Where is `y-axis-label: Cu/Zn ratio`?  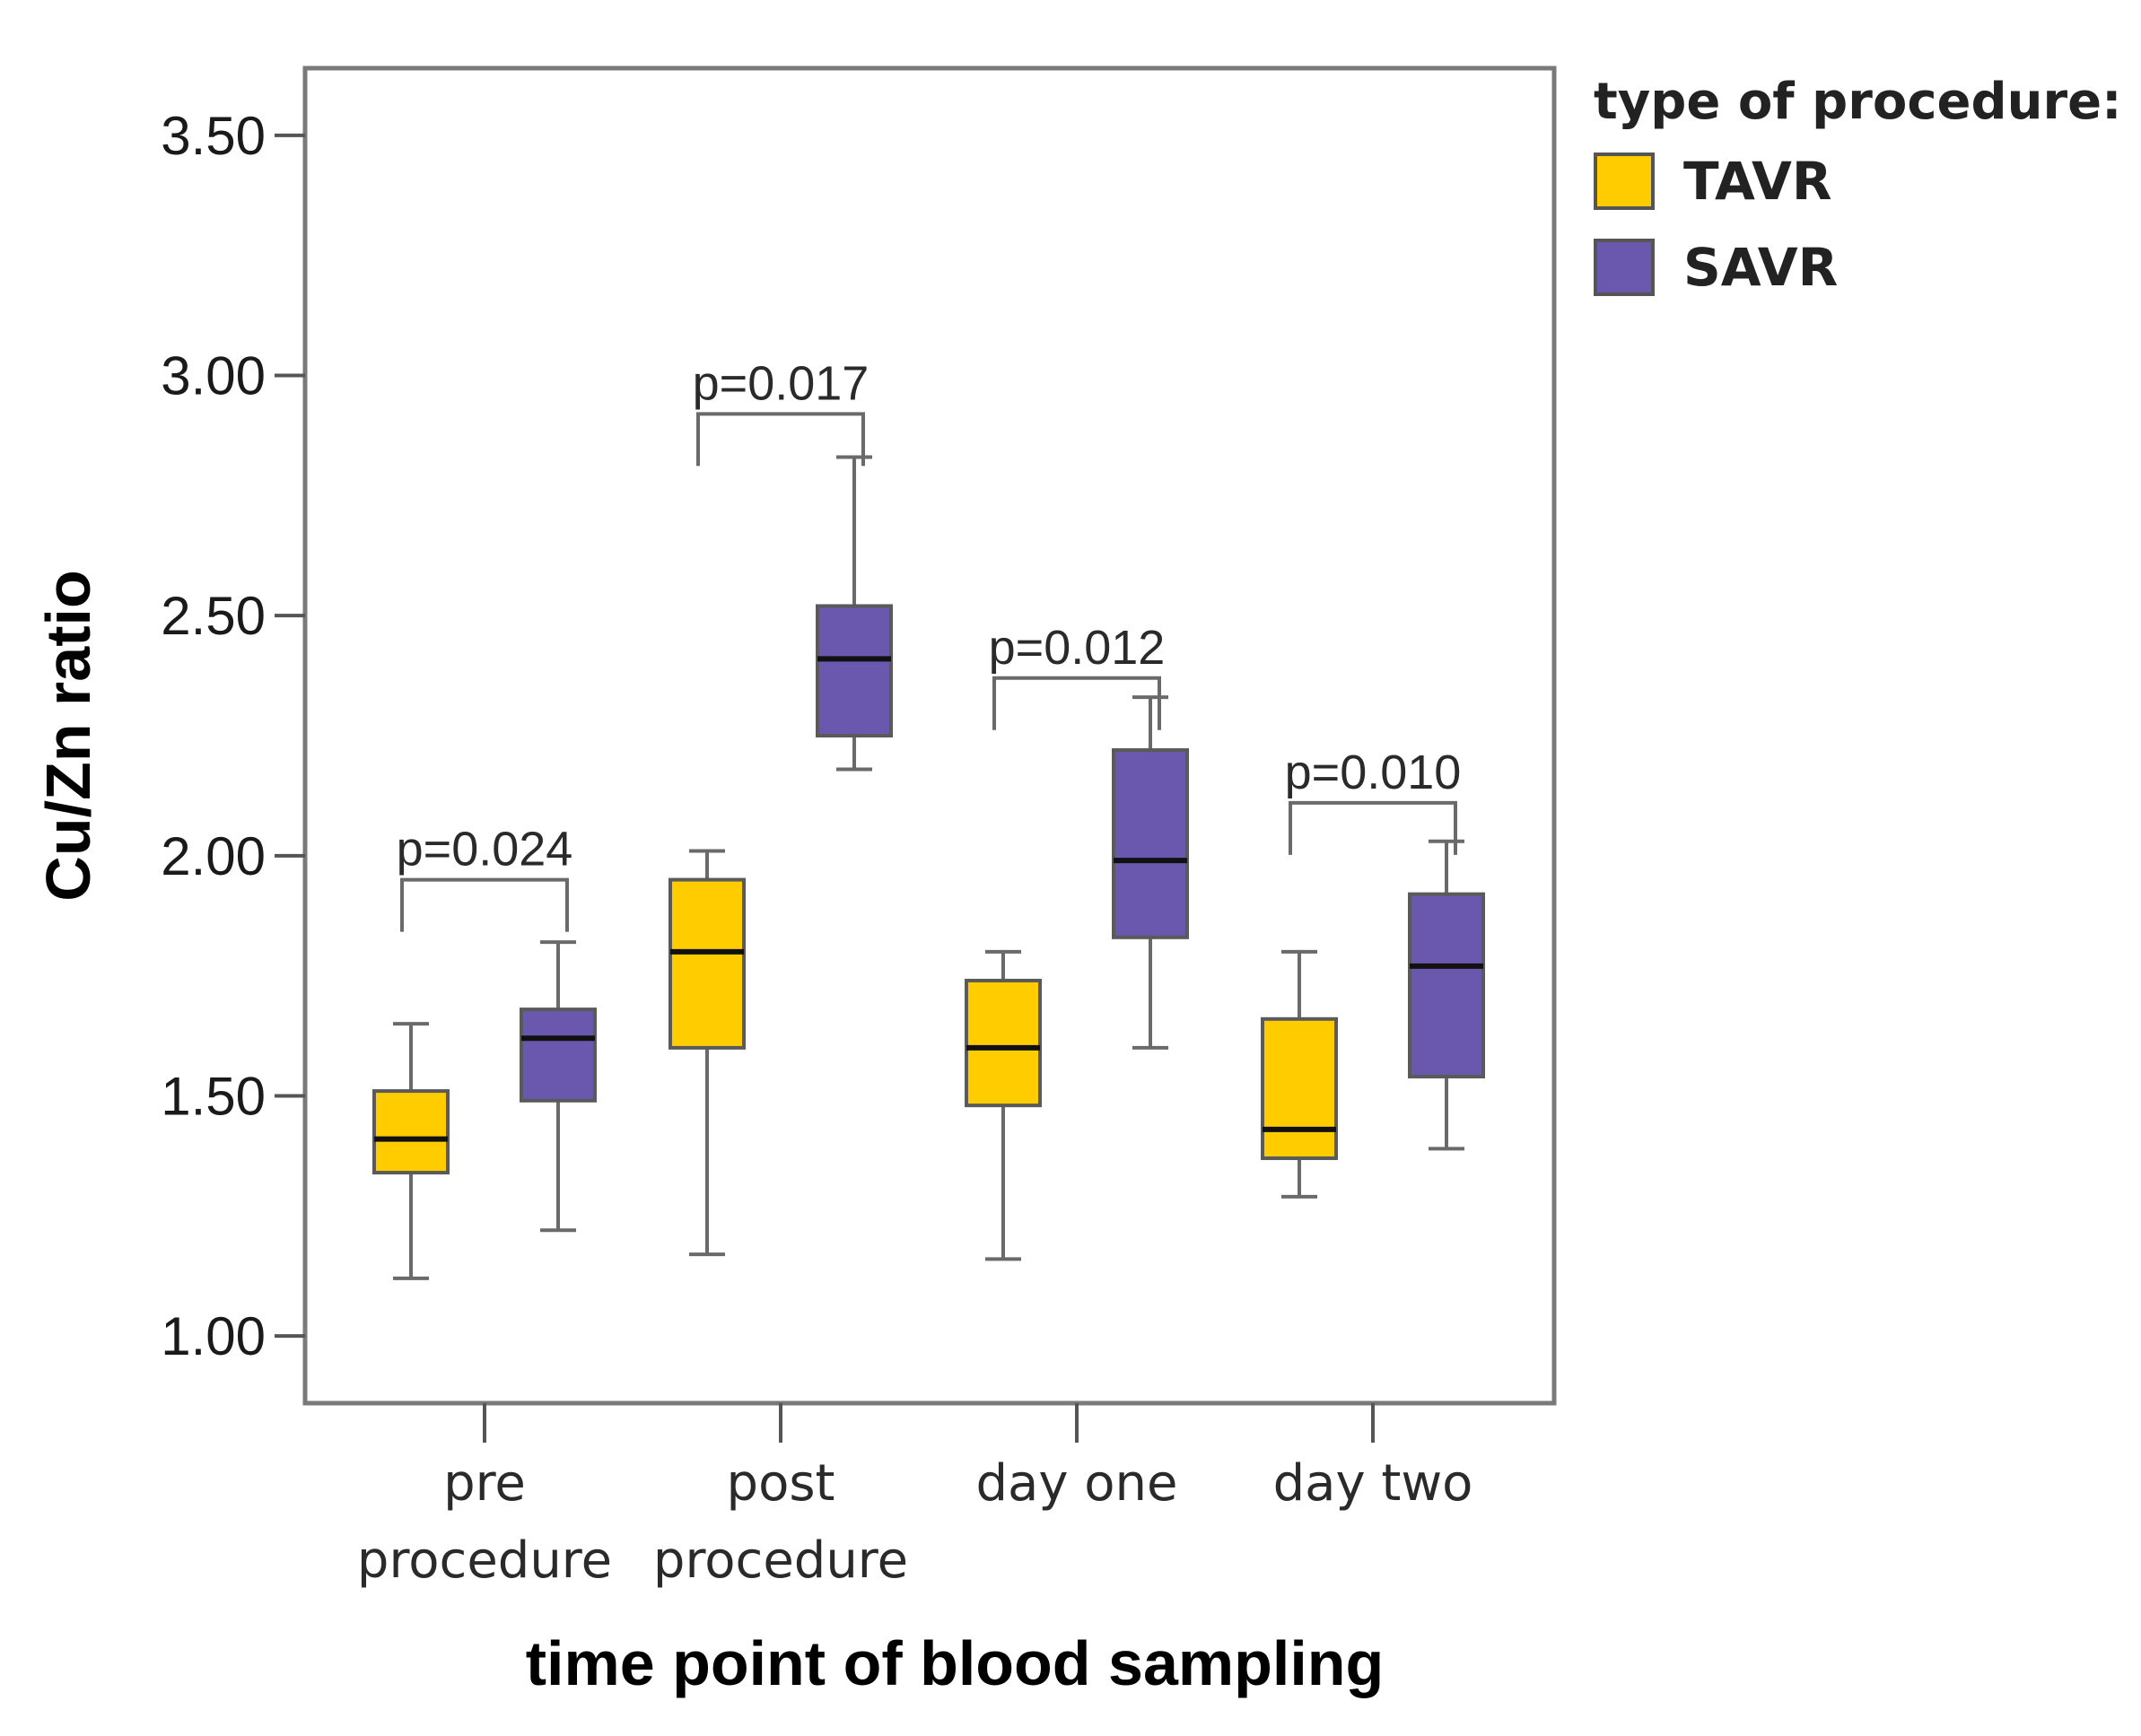 y-axis-label: Cu/Zn ratio is located at coordinates (68, 736).